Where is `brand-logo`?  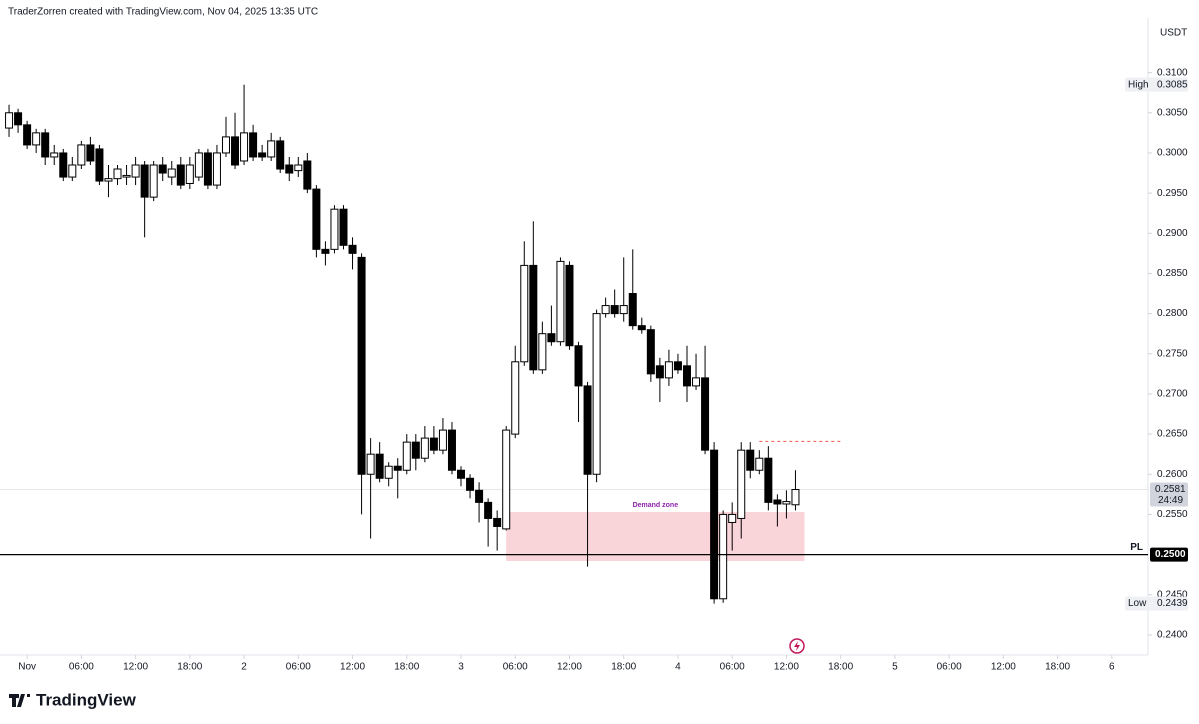 brand-logo is located at coordinates (19, 700).